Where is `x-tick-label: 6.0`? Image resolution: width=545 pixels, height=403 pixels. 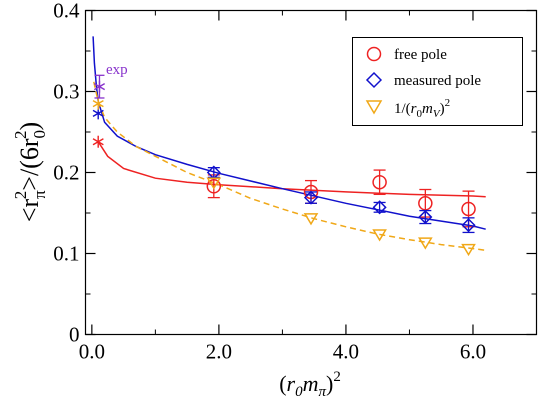
x-tick-label: 6.0 is located at coordinates (473, 352).